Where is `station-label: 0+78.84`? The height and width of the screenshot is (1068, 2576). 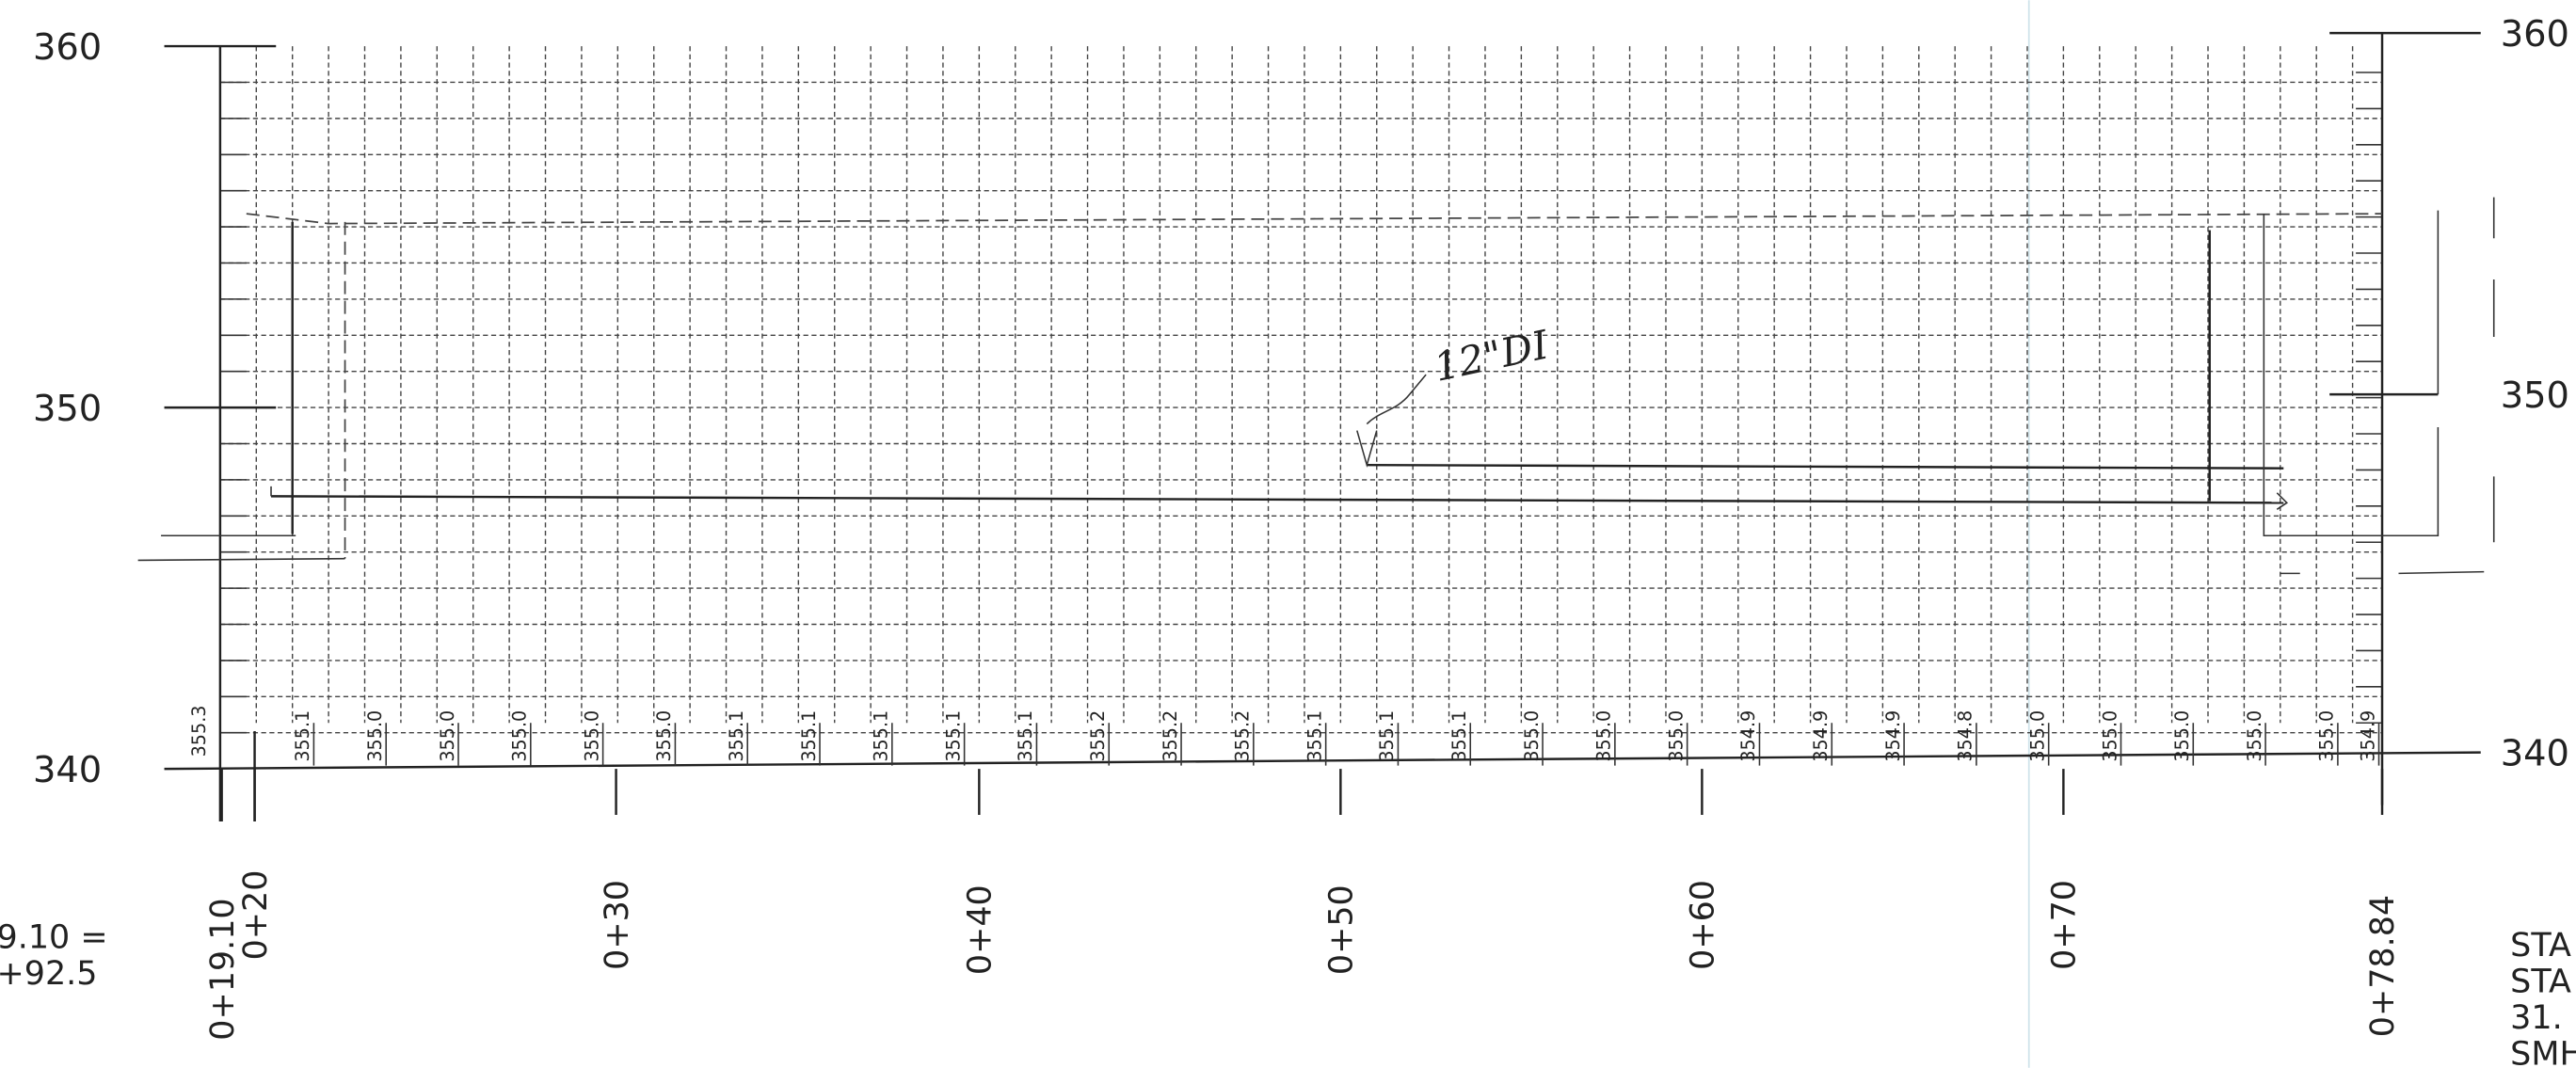
station-label: 0+78.84 is located at coordinates (2383, 966).